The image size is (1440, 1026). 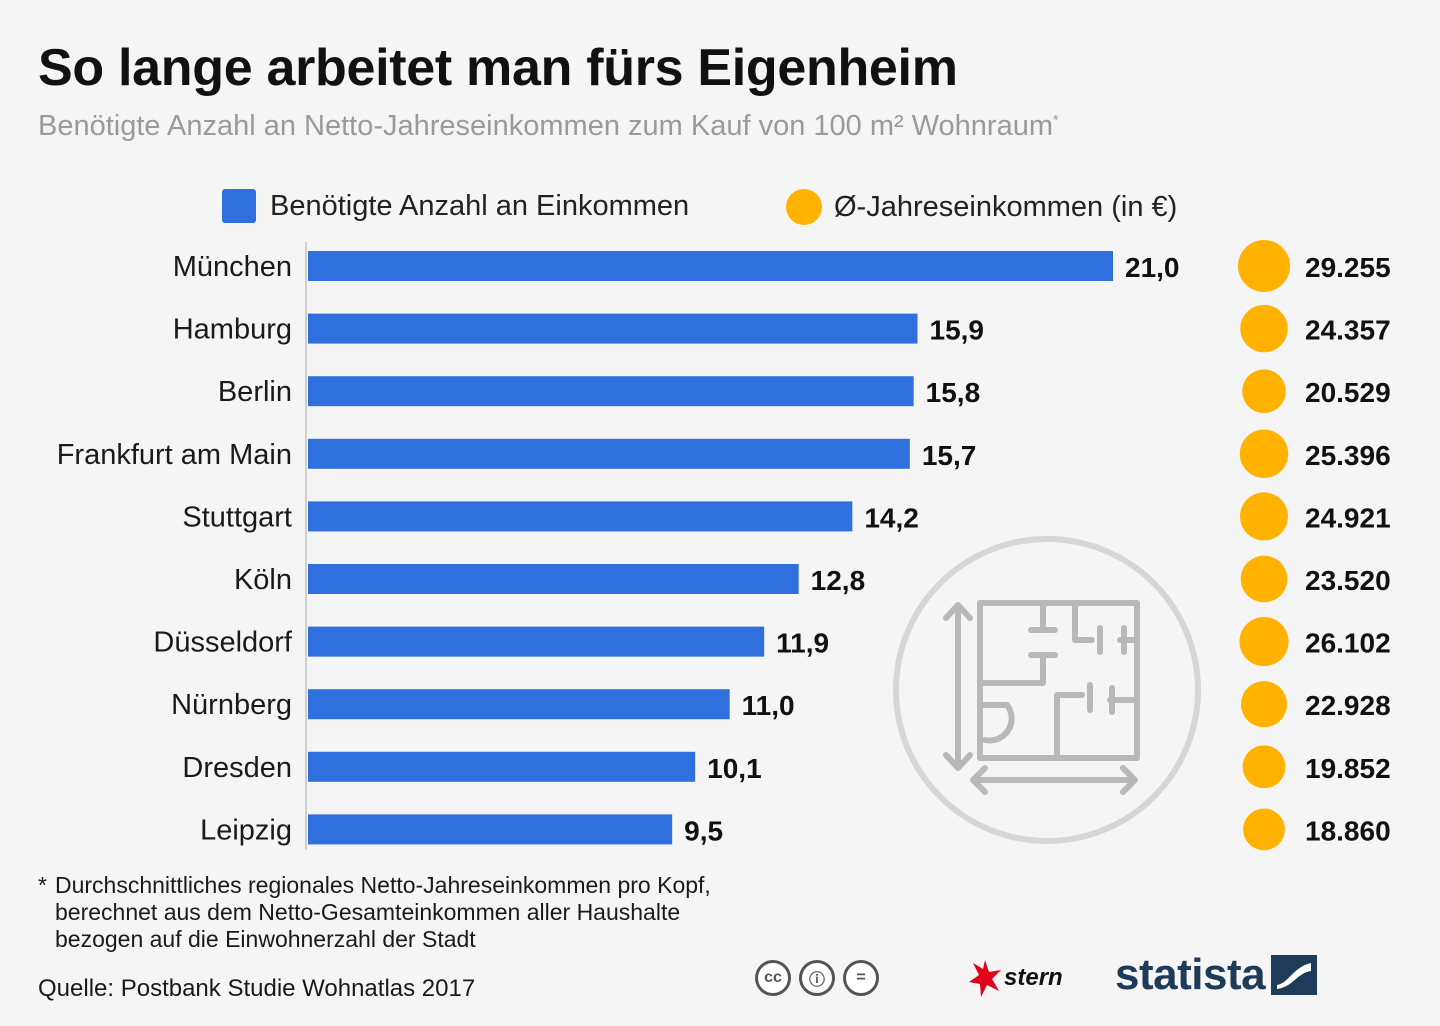 I want to click on income-value-label: 19.852, so click(x=1348, y=768).